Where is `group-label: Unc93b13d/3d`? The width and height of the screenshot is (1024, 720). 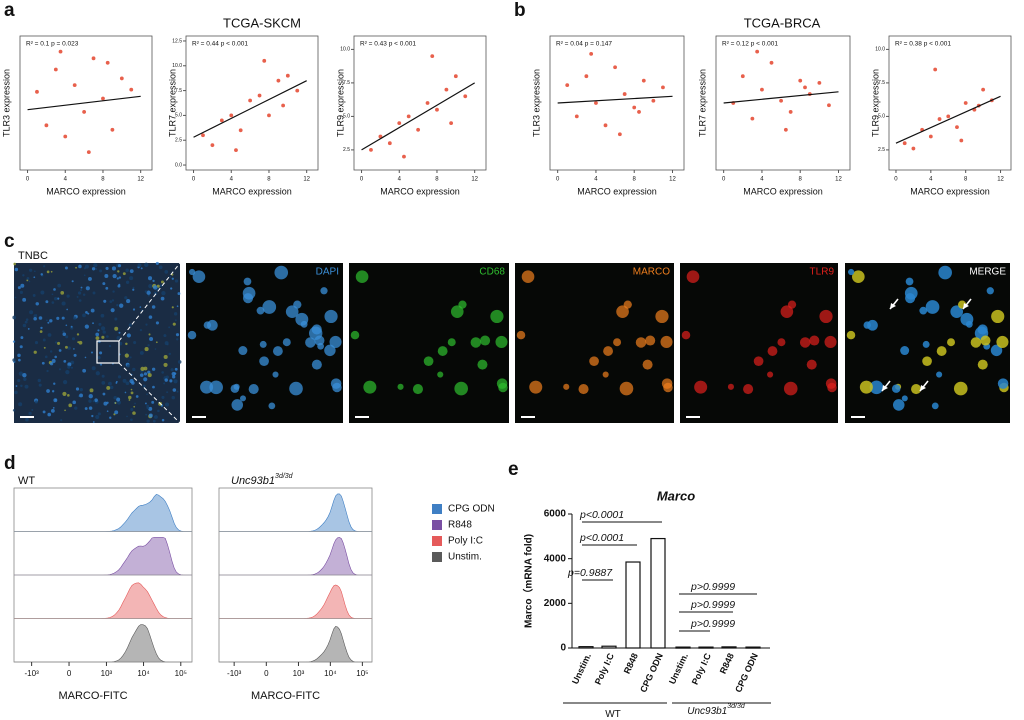
group-label: Unc93b13d/3d is located at coordinates (262, 480).